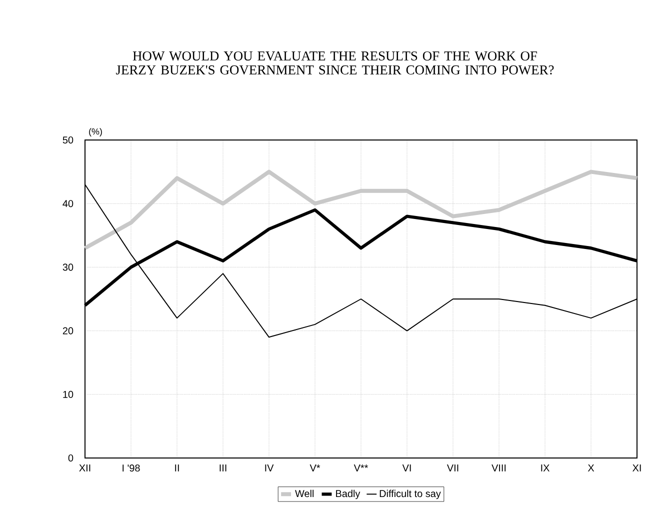  Describe the element at coordinates (591, 468) in the screenshot. I see `x-tick-label: X` at that location.